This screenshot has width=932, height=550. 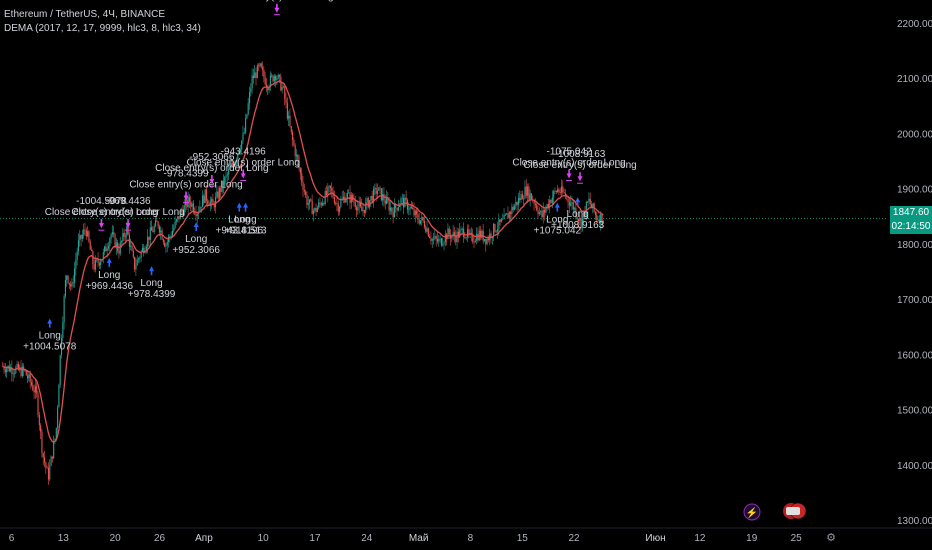 What do you see at coordinates (914, 79) in the screenshot?
I see `y-tick-label: 2100.00` at bounding box center [914, 79].